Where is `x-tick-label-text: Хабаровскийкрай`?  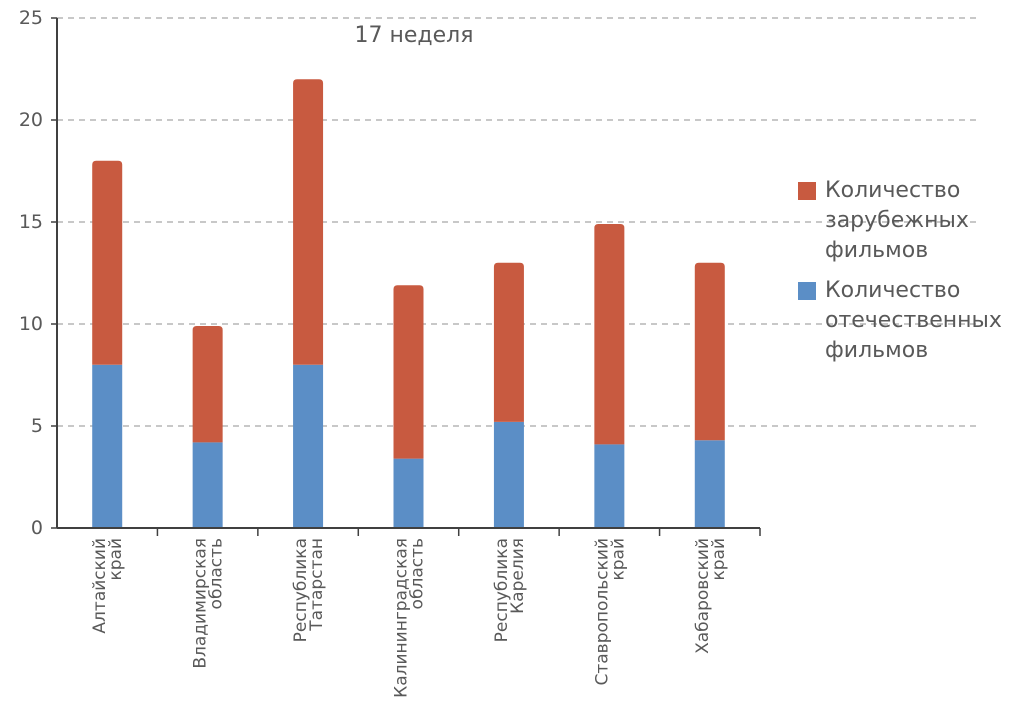 x-tick-label-text: Хабаровскийкрай is located at coordinates (711, 596).